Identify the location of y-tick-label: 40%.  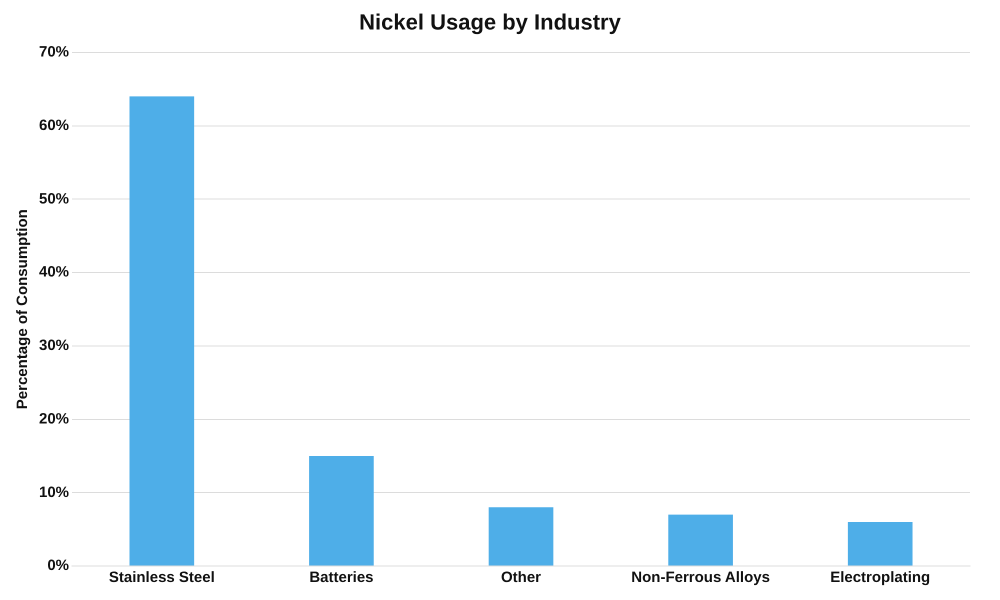
(54, 272).